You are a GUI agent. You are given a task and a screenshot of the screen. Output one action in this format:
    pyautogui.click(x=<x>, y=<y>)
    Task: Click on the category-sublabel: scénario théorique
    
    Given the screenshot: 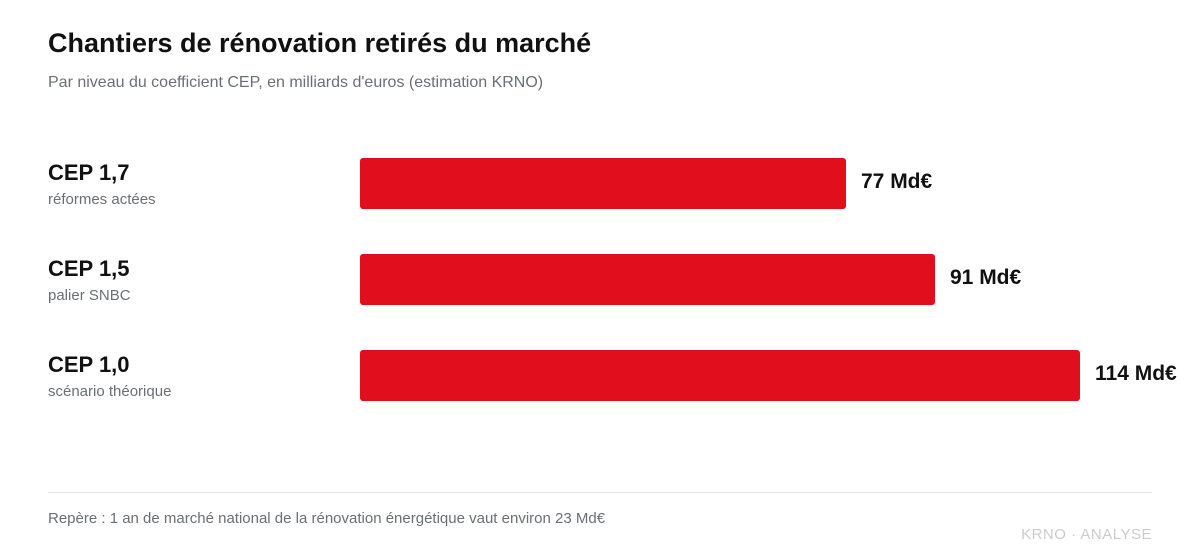 What is the action you would take?
    pyautogui.click(x=110, y=391)
    